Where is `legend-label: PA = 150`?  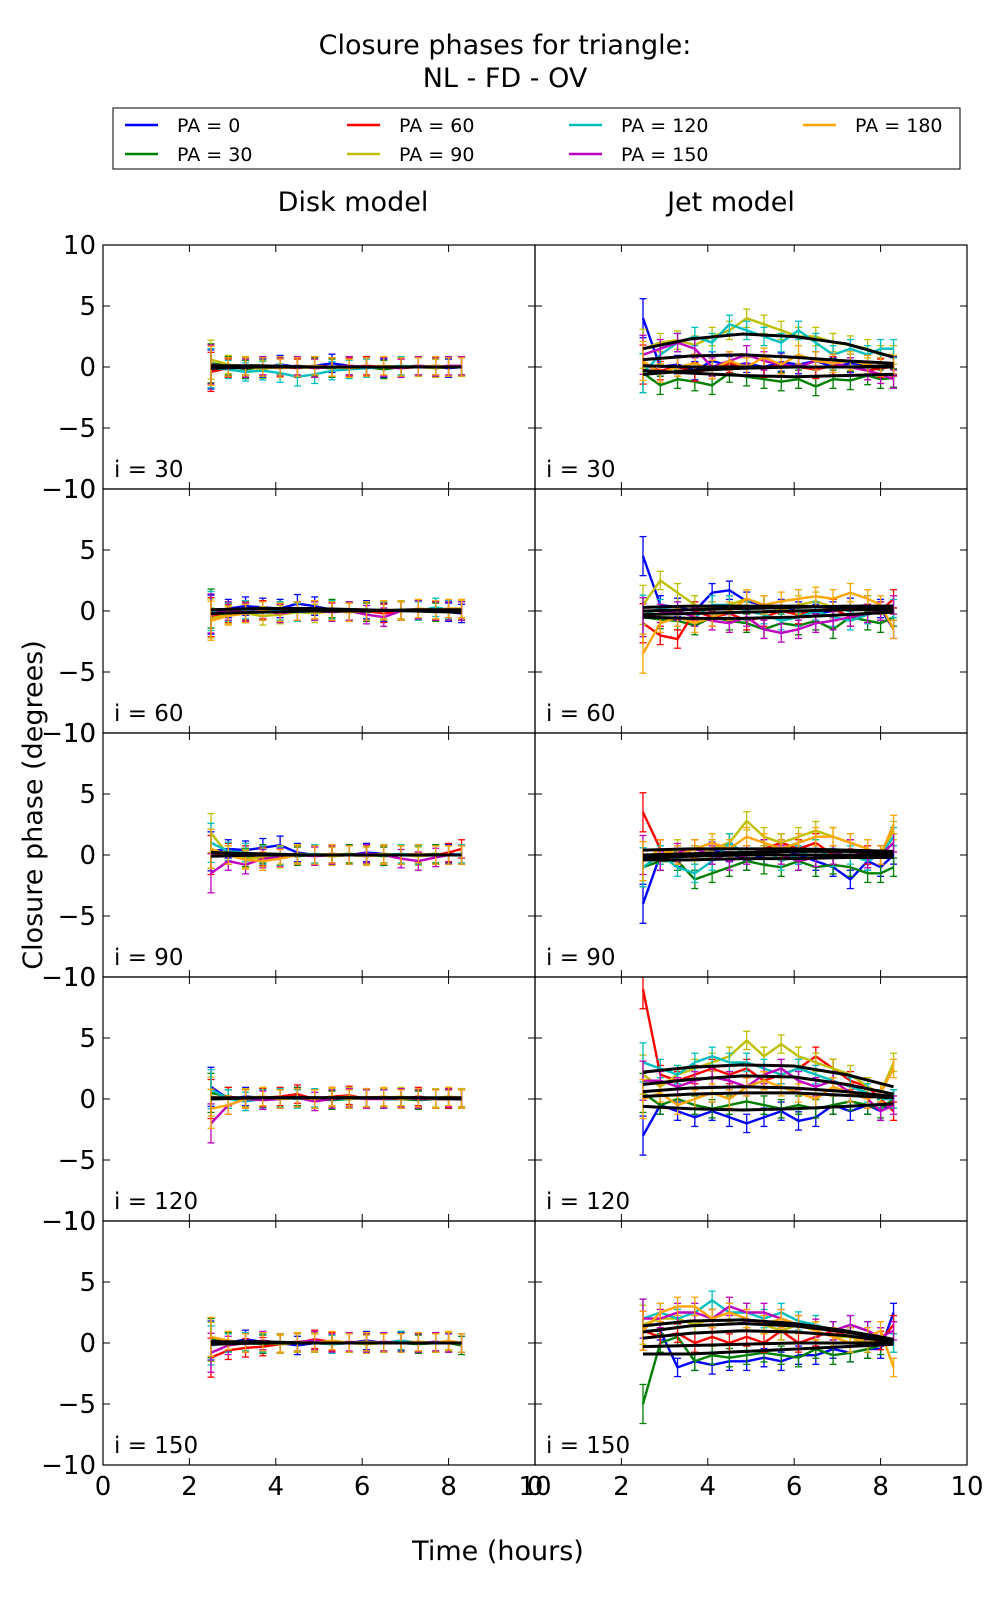 legend-label: PA = 150 is located at coordinates (665, 155).